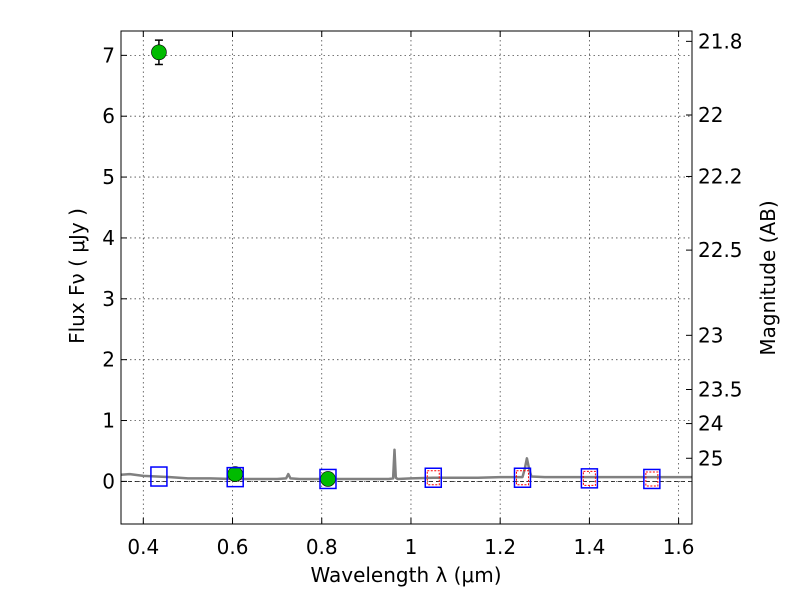  I want to click on x-tick-label: 1.4, so click(589, 547).